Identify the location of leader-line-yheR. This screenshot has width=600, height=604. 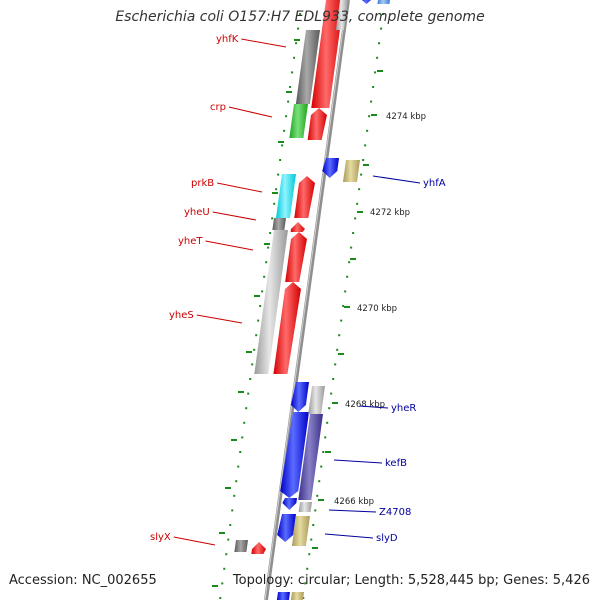
(374, 407).